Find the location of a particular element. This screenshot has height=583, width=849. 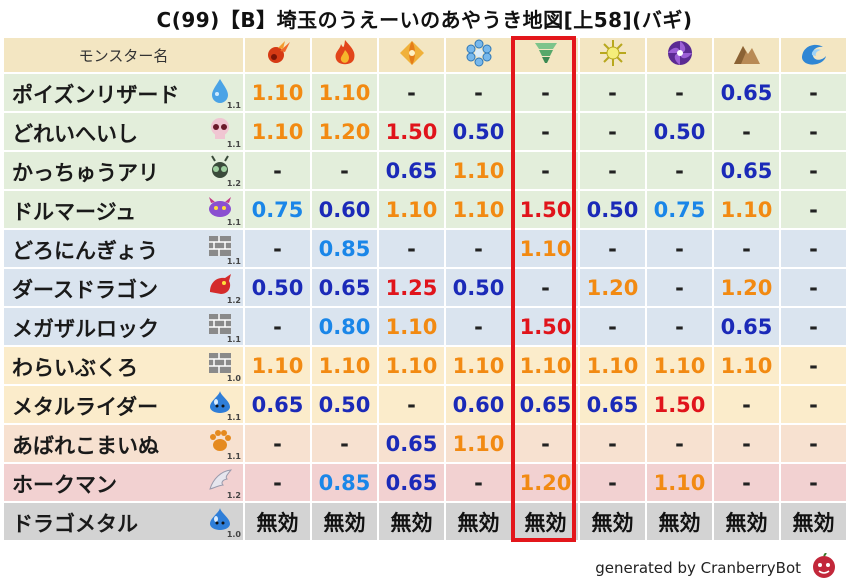

monster-name-cell: ダースドラゴン 1.2 is located at coordinates (123, 287).